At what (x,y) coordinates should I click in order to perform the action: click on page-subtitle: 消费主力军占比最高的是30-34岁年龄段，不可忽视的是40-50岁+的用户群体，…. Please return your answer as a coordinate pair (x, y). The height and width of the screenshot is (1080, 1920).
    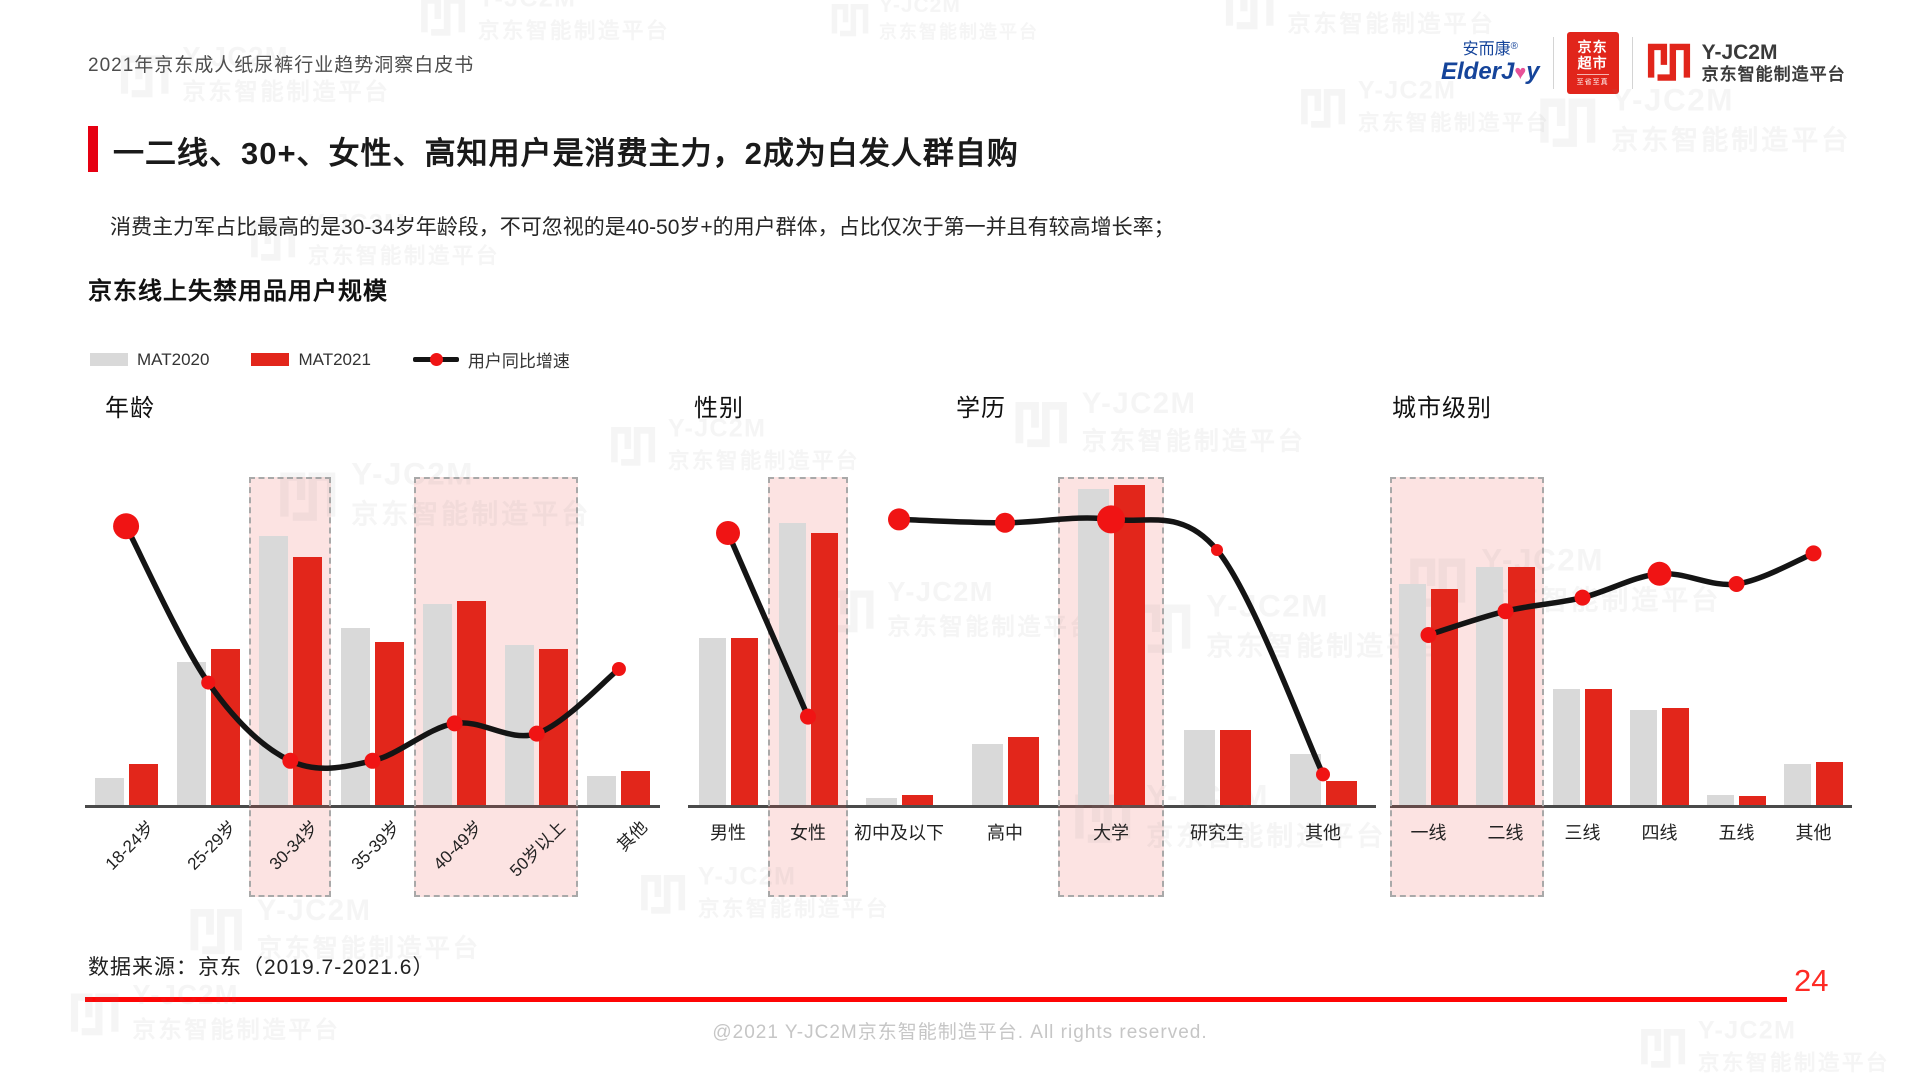
    Looking at the image, I should click on (642, 227).